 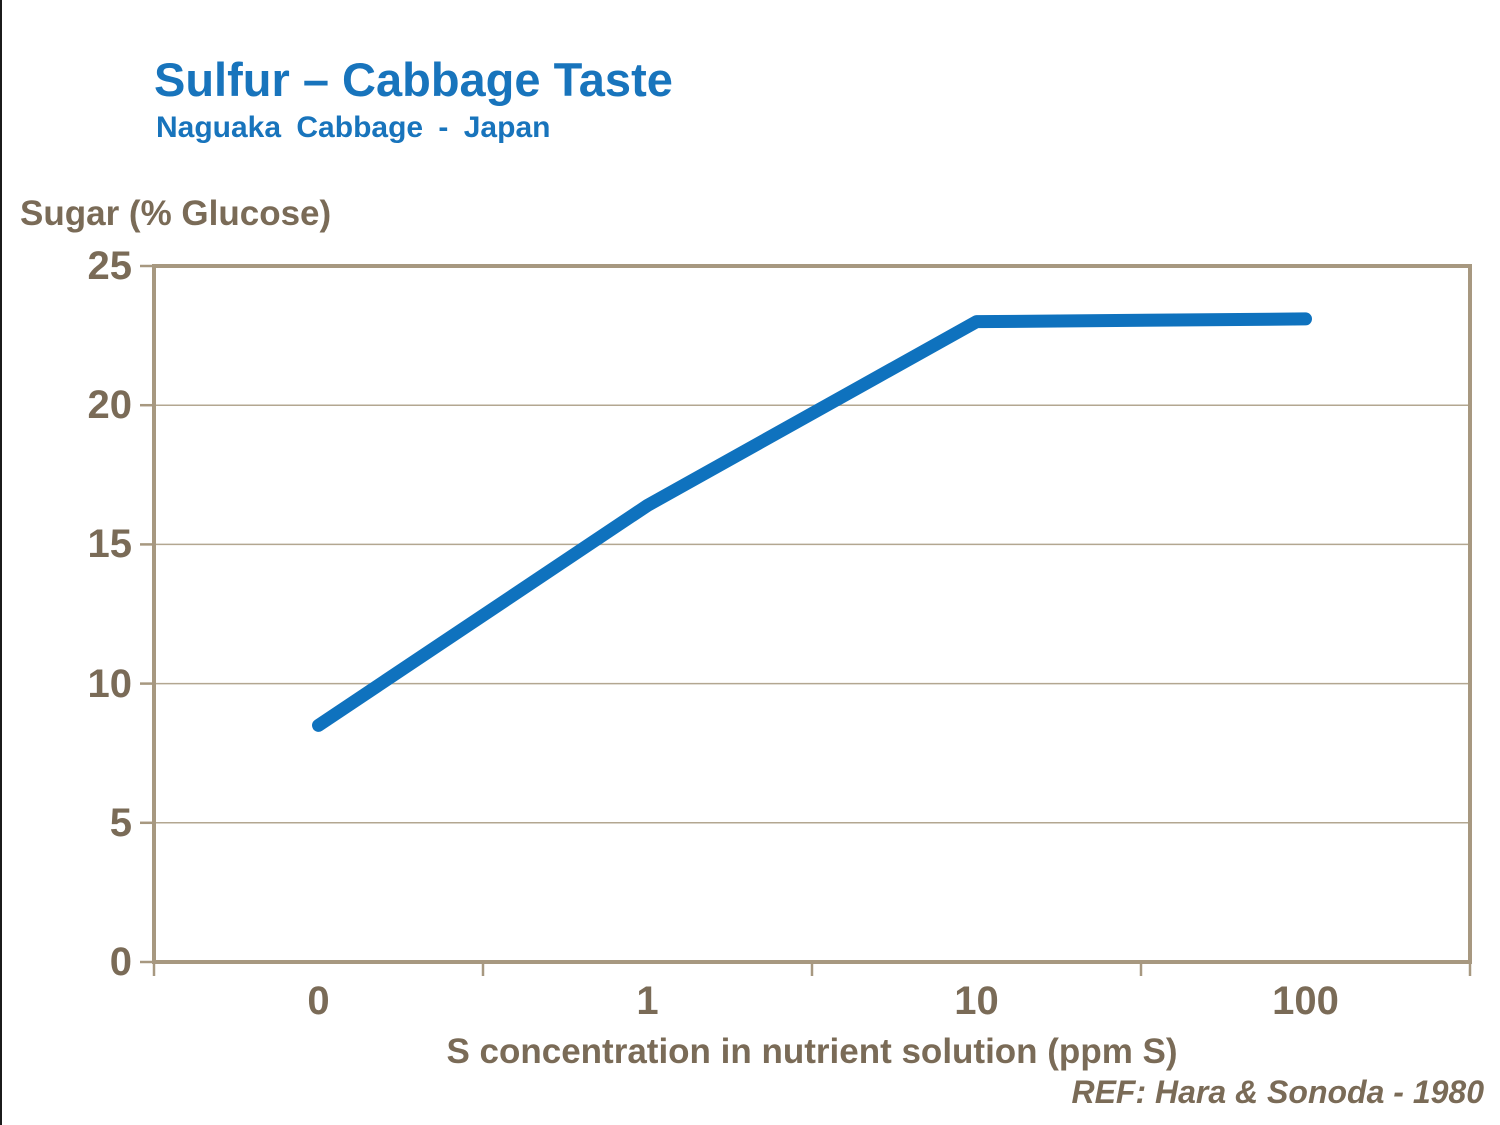 I want to click on y-tick-label: 25, so click(x=110, y=266).